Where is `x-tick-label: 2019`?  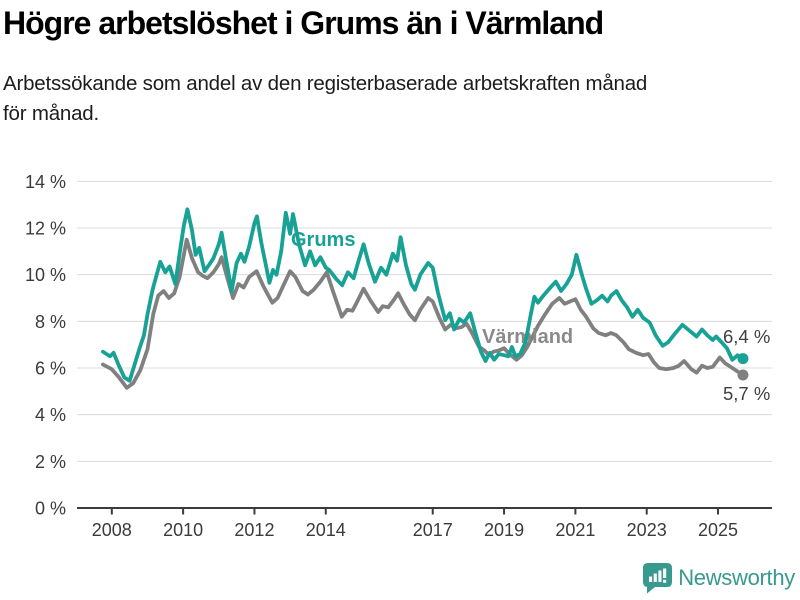
x-tick-label: 2019 is located at coordinates (504, 530).